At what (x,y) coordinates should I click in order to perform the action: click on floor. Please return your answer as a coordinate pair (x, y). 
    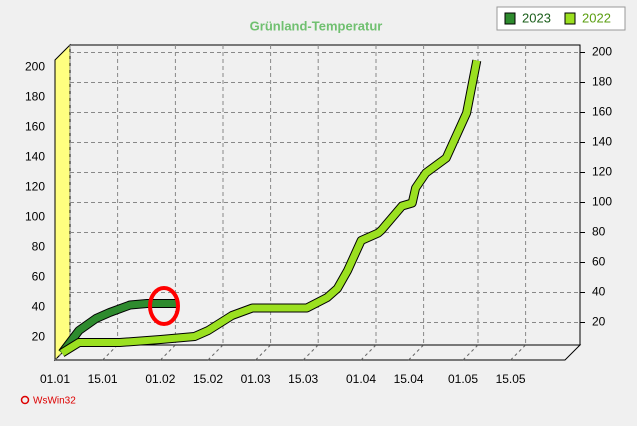
    Looking at the image, I should click on (317, 352).